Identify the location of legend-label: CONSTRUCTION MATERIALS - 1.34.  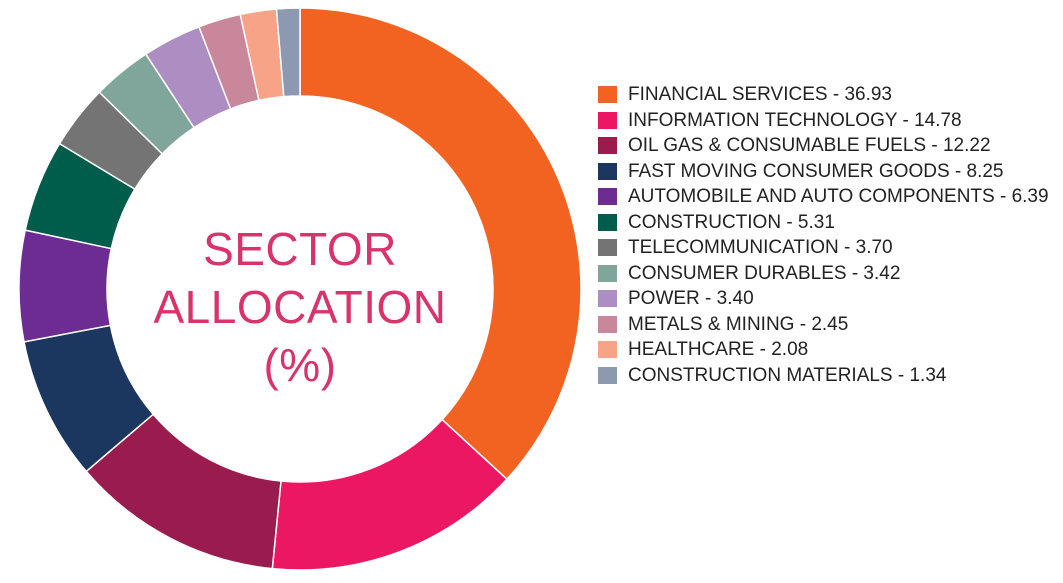
(787, 375).